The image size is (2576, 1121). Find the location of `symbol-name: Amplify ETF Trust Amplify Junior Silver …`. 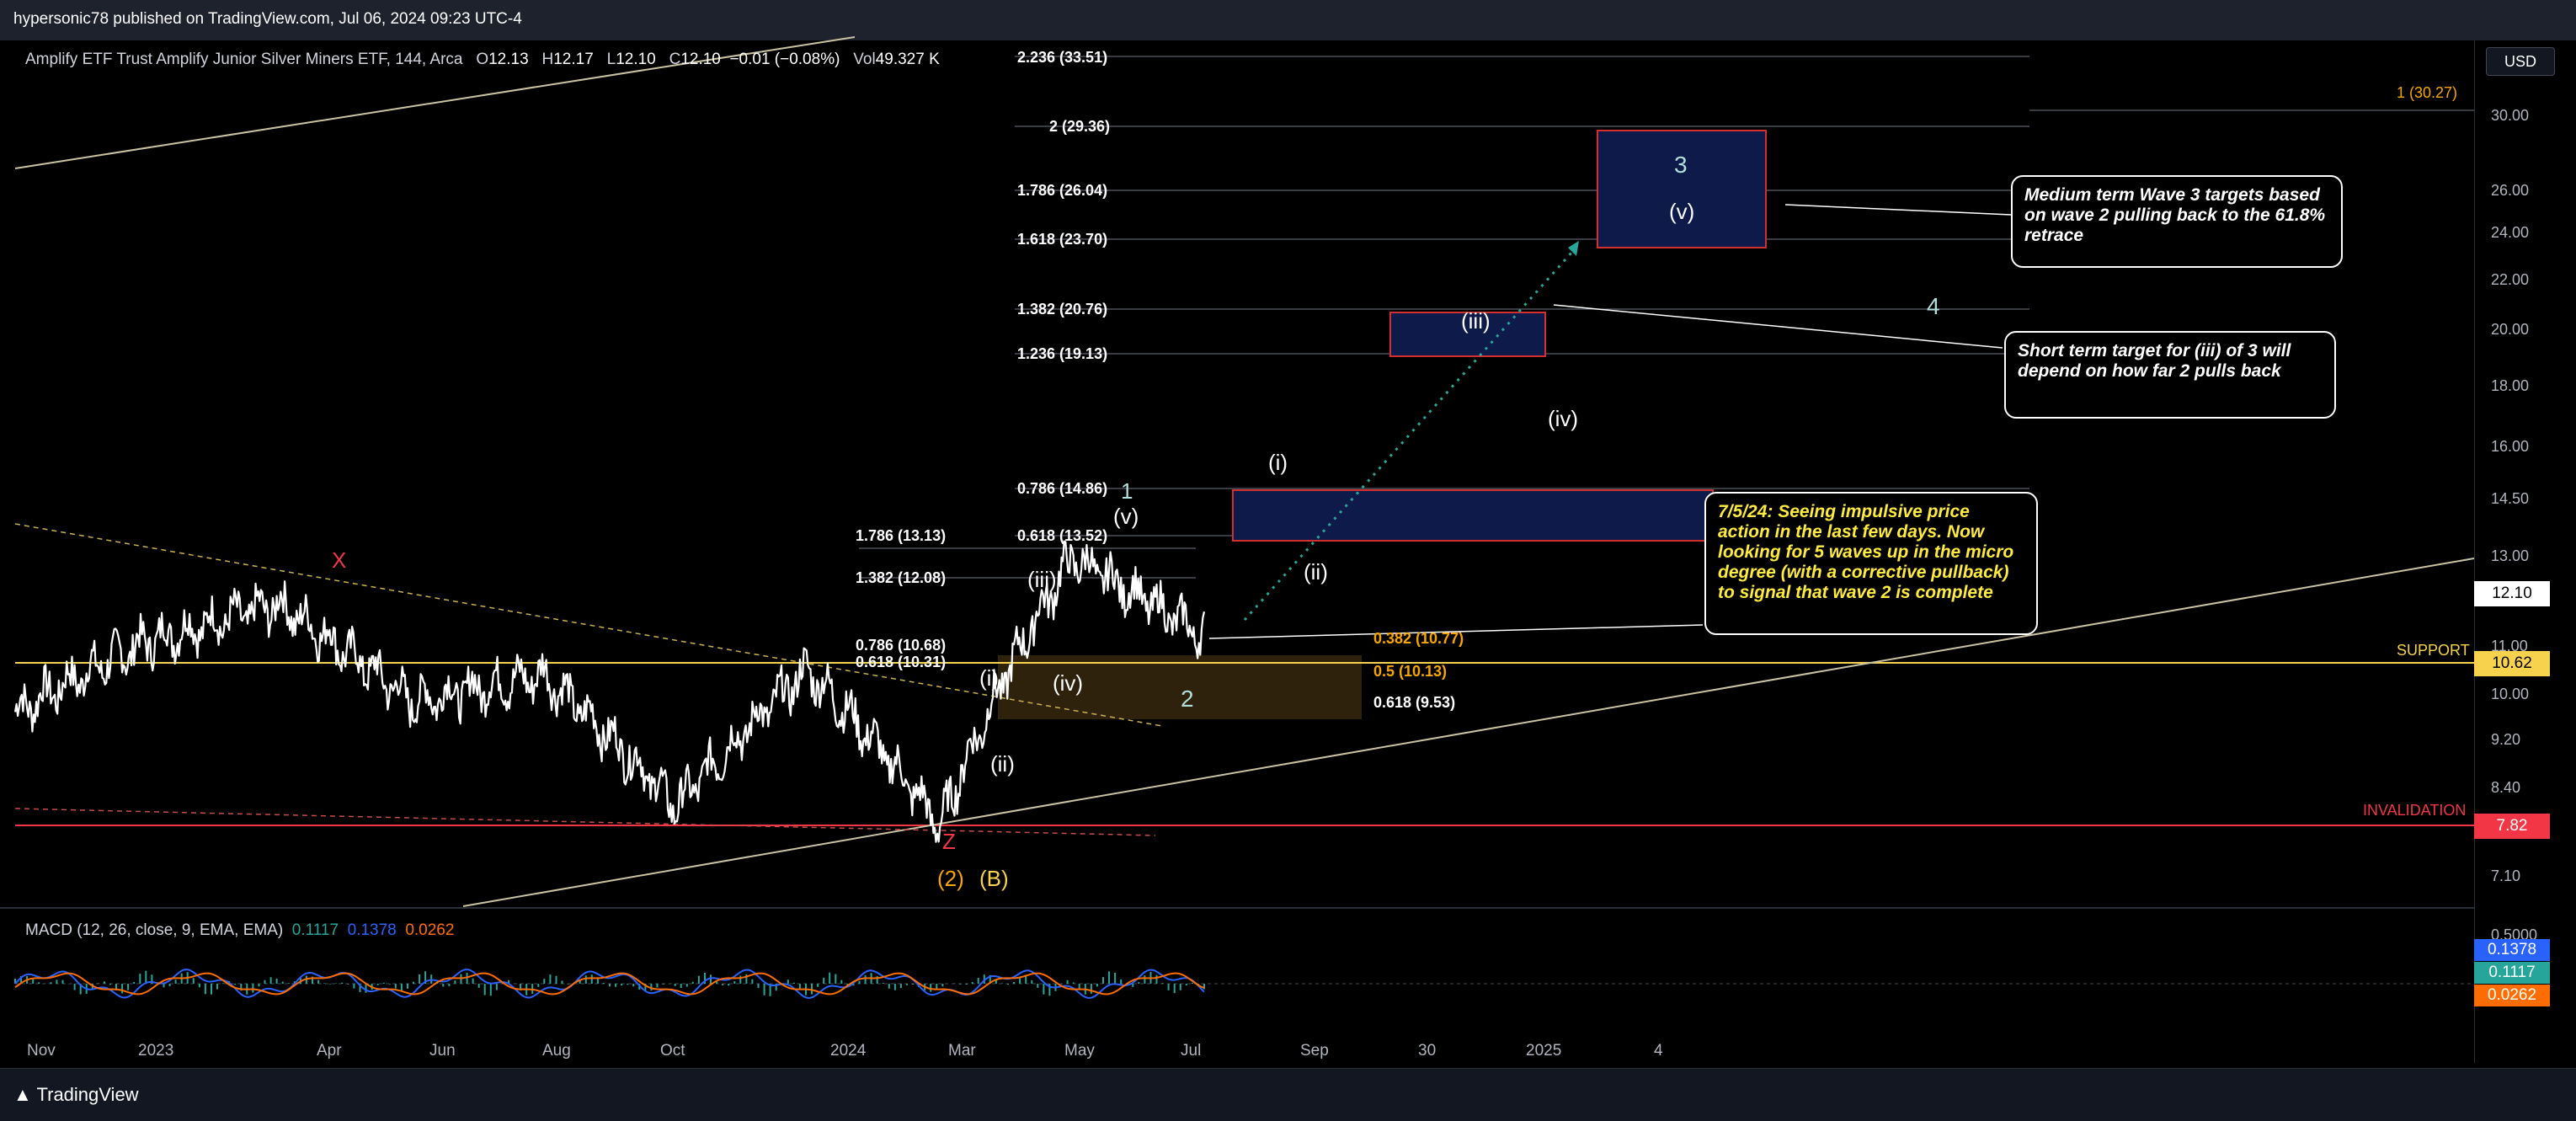

symbol-name: Amplify ETF Trust Amplify Junior Silver … is located at coordinates (244, 59).